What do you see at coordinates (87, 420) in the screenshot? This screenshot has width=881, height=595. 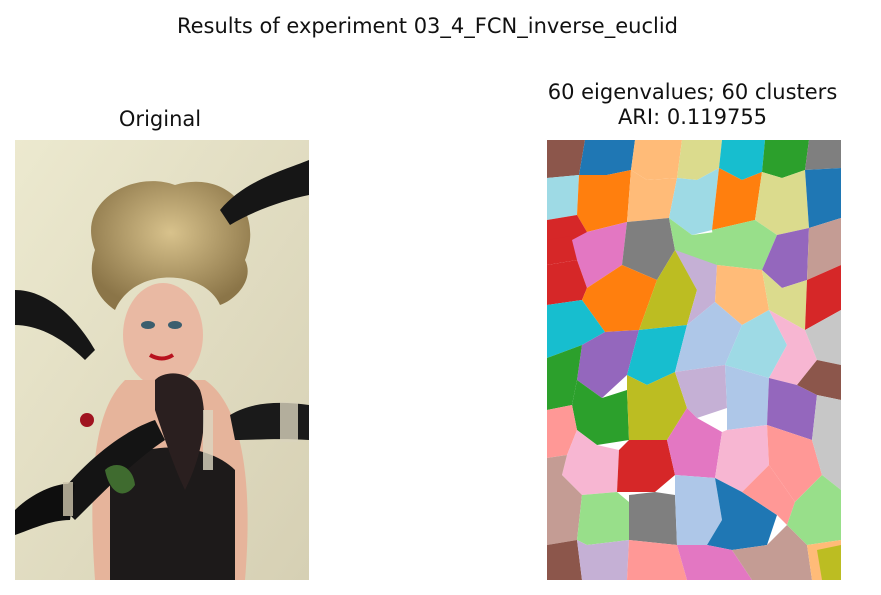 I see `rose` at bounding box center [87, 420].